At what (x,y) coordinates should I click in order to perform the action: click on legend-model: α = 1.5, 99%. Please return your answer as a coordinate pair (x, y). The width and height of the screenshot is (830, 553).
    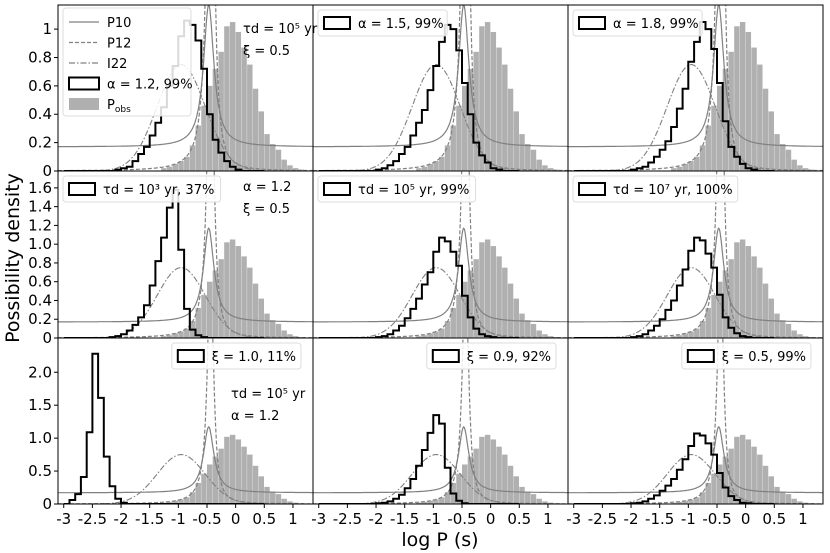
    Looking at the image, I should click on (401, 24).